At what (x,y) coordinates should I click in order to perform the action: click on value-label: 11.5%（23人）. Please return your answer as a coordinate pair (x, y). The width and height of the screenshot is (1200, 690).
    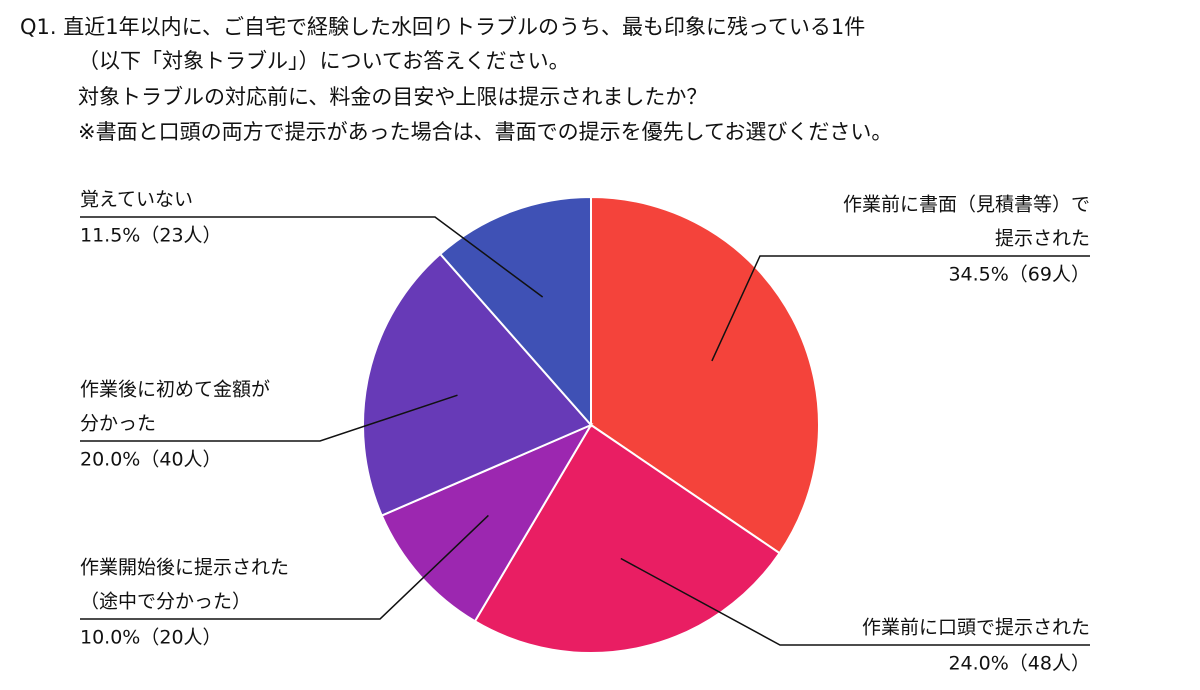
    Looking at the image, I should click on (151, 236).